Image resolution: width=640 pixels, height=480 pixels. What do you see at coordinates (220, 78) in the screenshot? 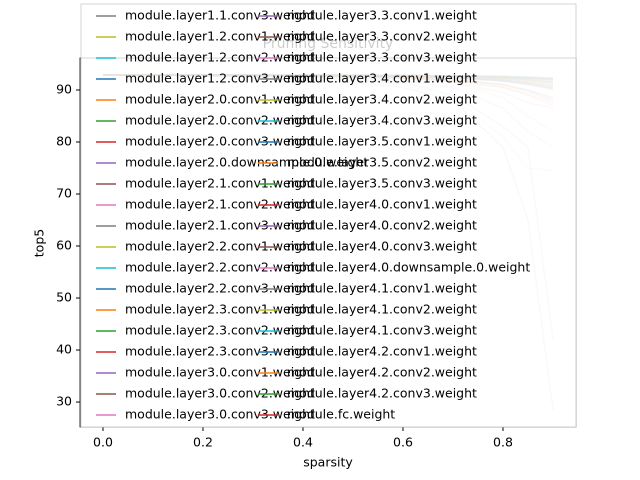
I see `legend-label: module.layer1.2.conv3.weight` at bounding box center [220, 78].